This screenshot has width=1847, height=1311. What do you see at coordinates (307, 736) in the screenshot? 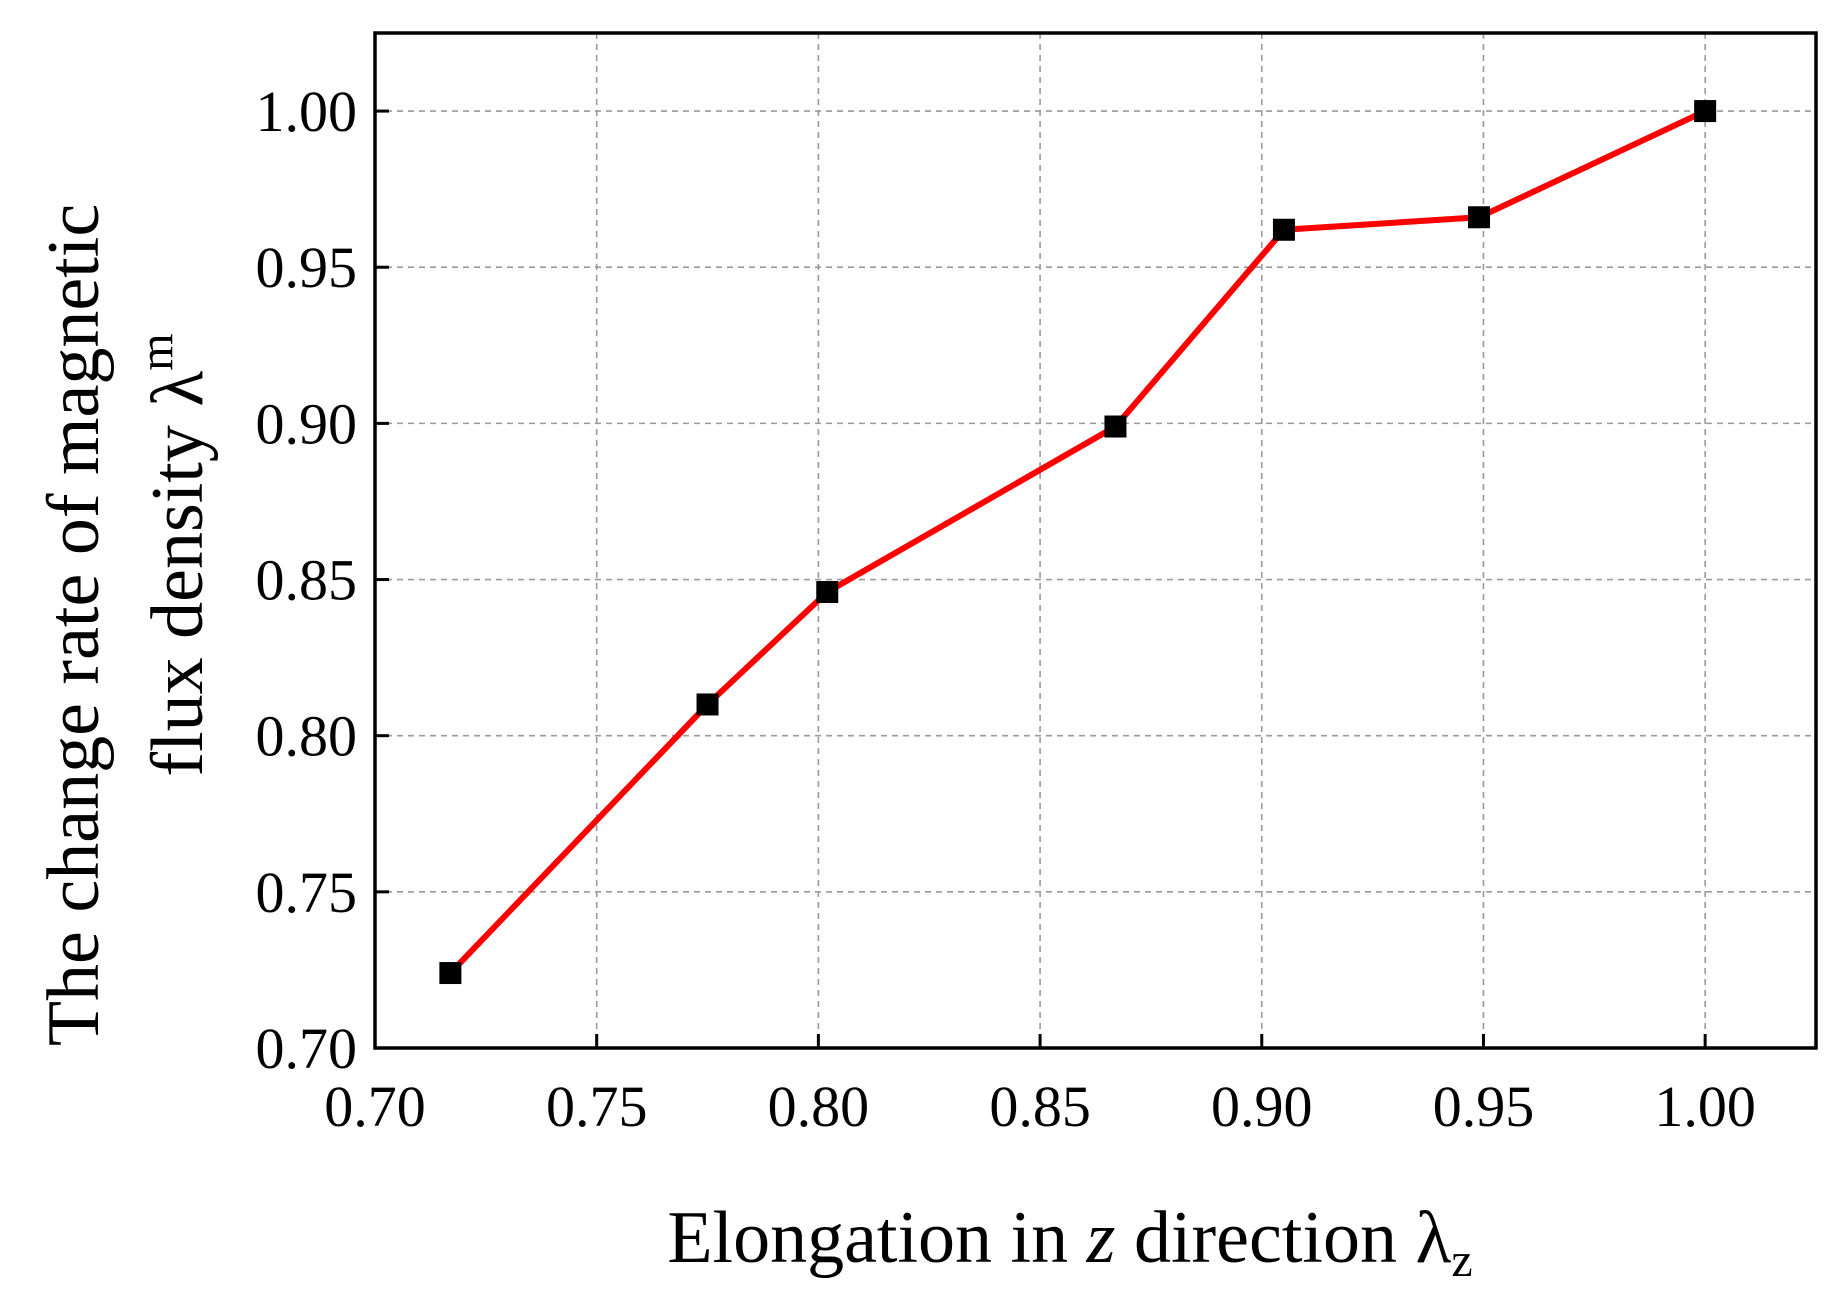
I see `y-tick-label: 0.80` at bounding box center [307, 736].